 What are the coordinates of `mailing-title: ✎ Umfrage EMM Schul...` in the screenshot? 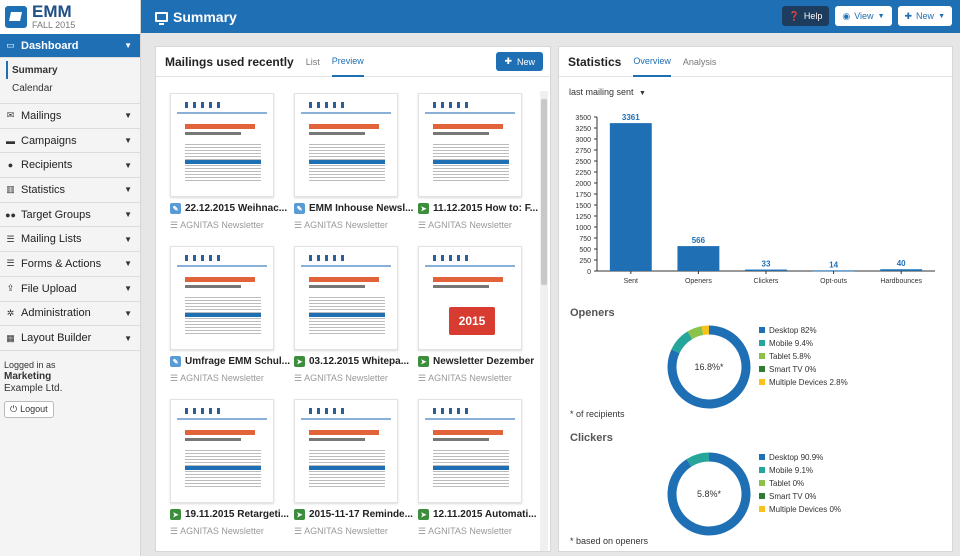 It's located at (234, 361).